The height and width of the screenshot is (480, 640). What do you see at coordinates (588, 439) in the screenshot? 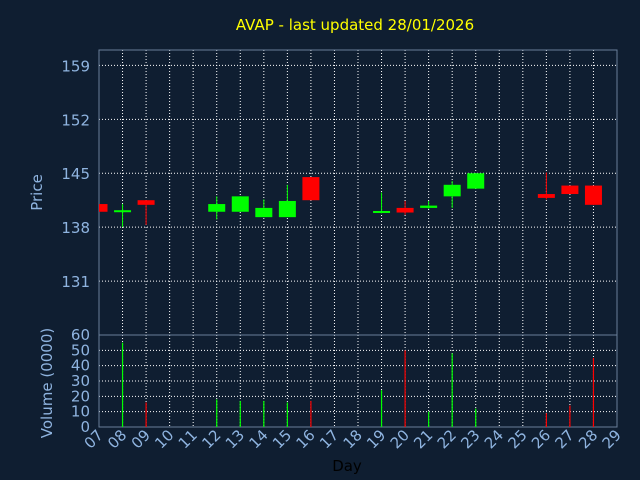
I see `x-tick-label: 28` at bounding box center [588, 439].